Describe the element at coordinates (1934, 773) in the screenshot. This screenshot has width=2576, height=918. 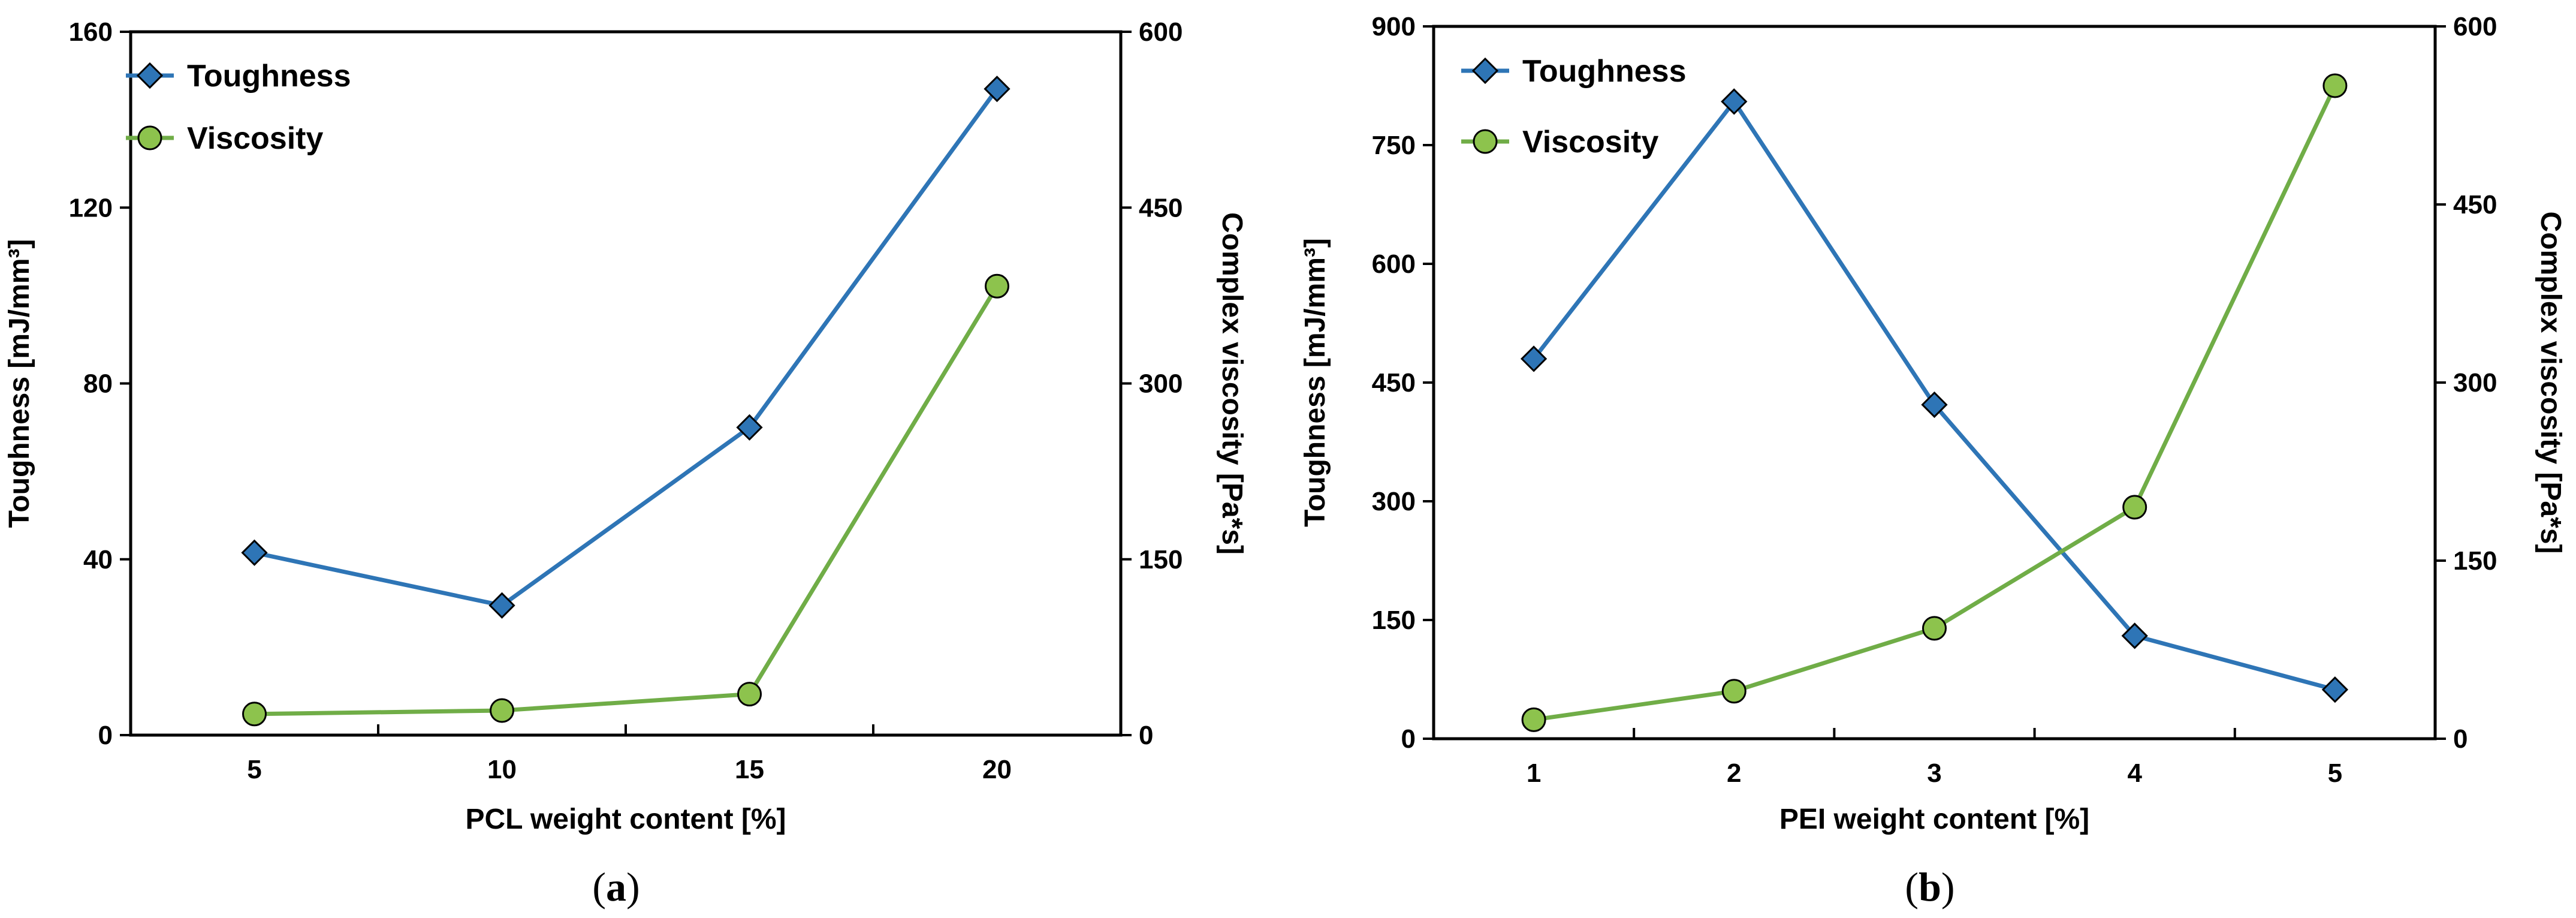
I see `x-tick-label: 3` at that location.